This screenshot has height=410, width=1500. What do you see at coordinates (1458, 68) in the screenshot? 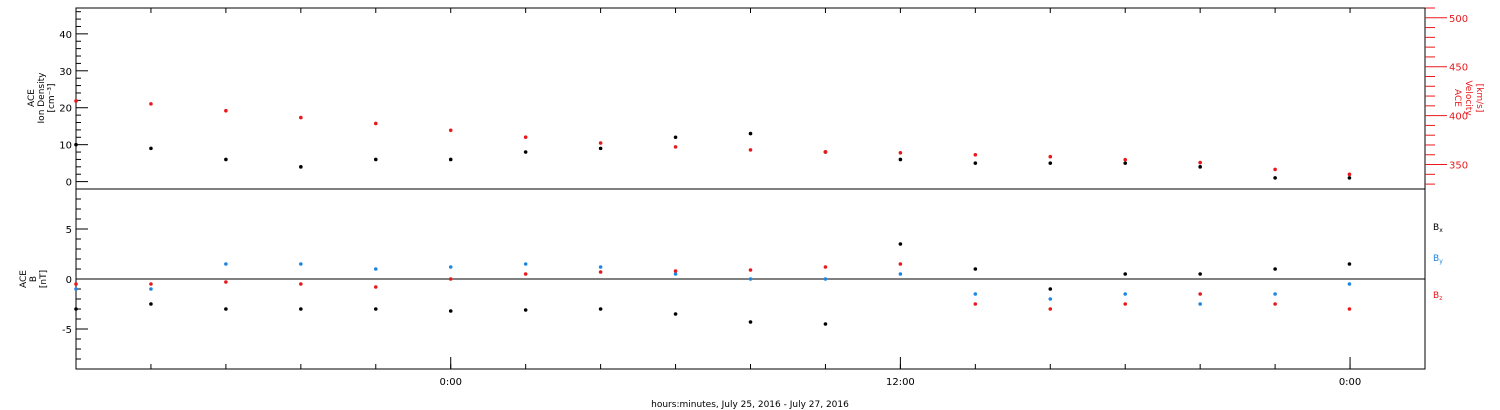
I see `top-right-tick-label: 450` at bounding box center [1458, 68].